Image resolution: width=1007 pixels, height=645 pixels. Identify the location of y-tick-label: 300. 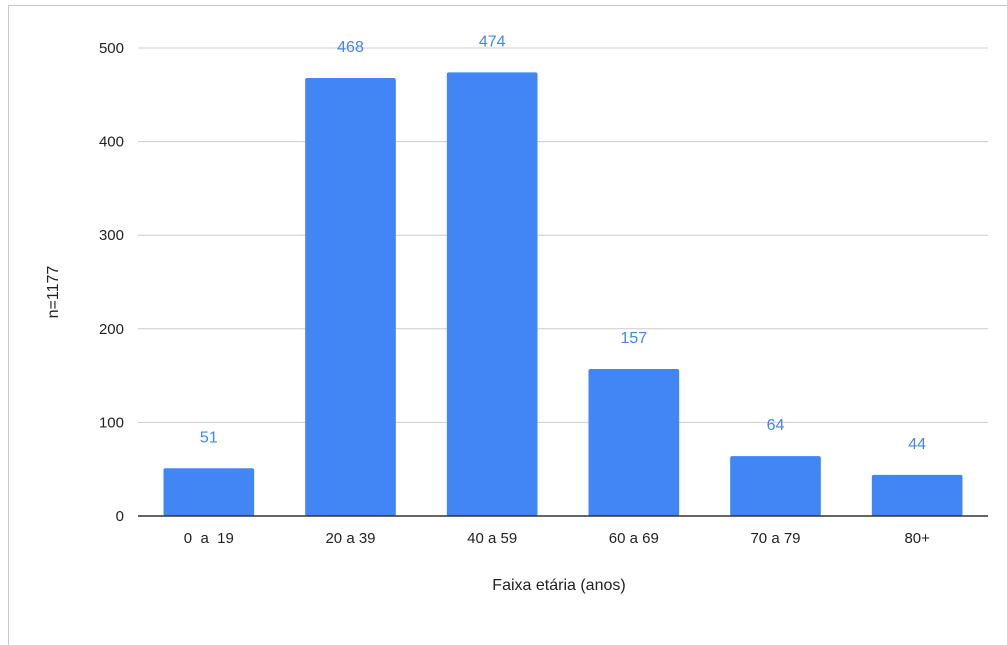
(111, 235).